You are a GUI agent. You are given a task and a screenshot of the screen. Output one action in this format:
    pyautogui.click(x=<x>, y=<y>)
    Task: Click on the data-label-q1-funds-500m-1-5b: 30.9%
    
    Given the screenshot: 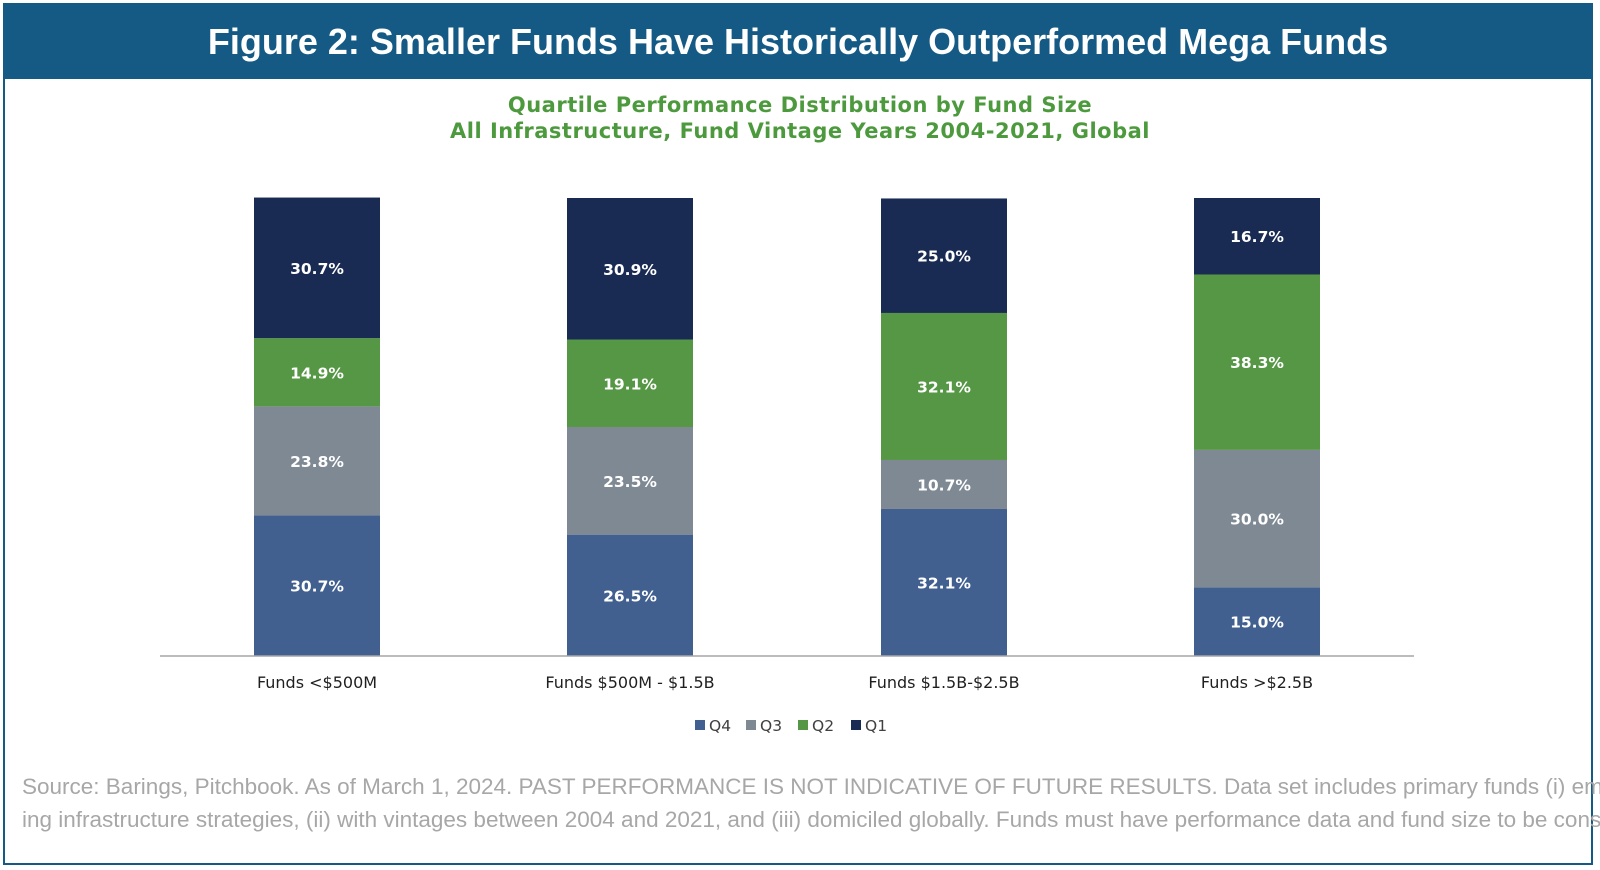 What is the action you would take?
    pyautogui.click(x=630, y=270)
    